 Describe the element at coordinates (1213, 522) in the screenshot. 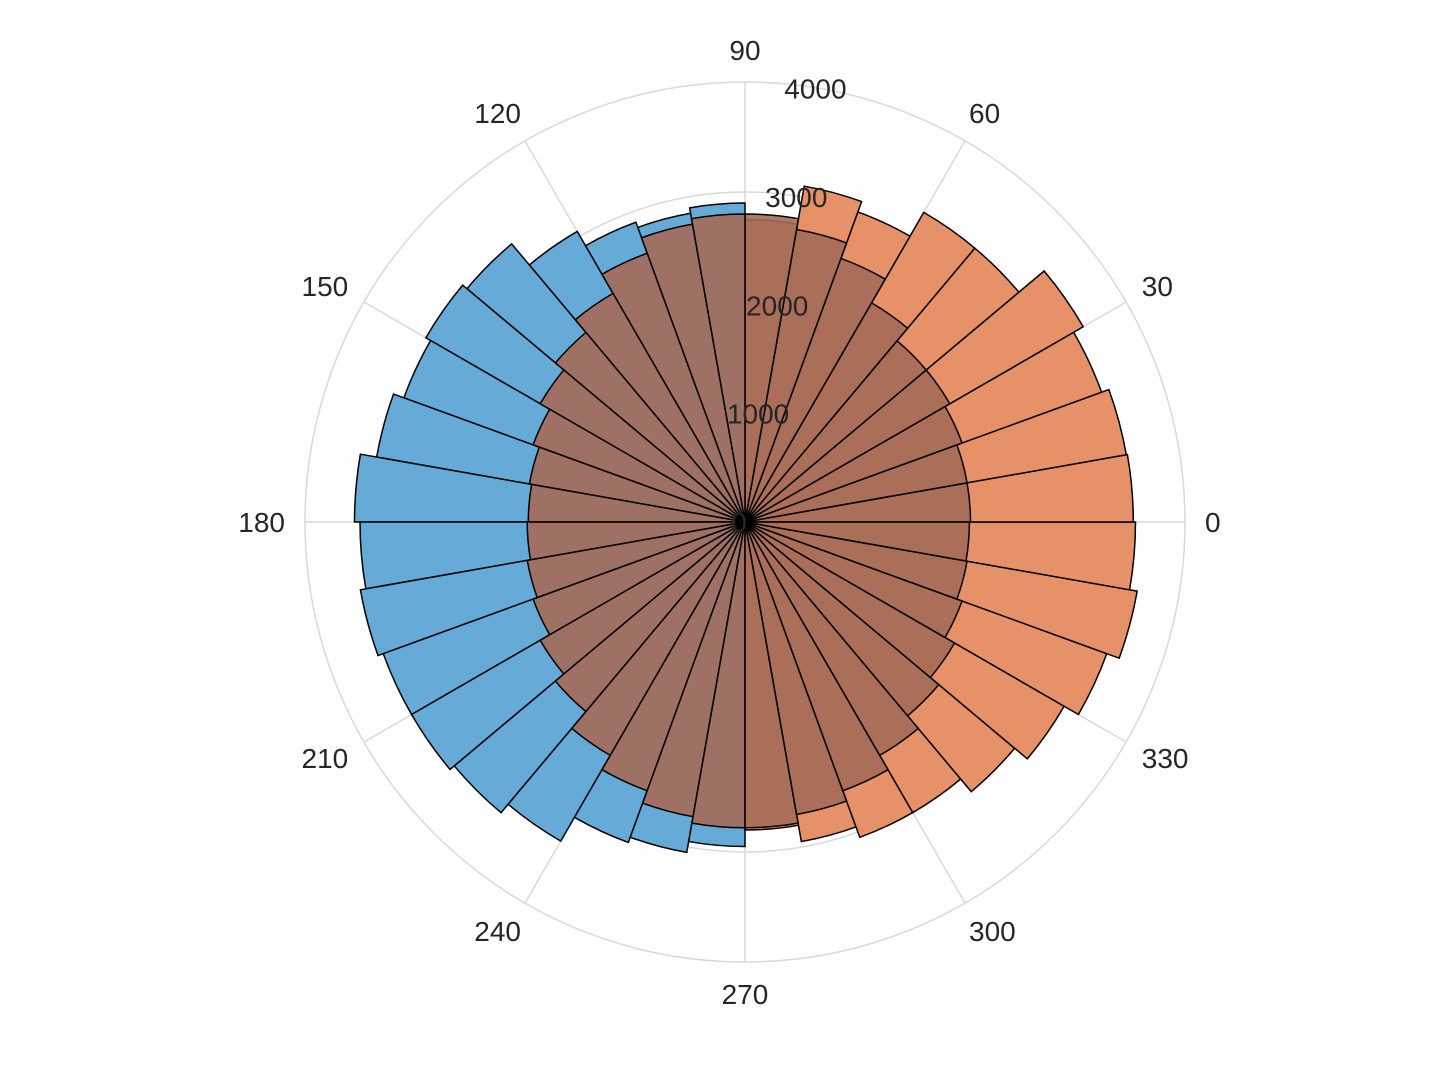

I see `angular-tick-0: 0` at that location.